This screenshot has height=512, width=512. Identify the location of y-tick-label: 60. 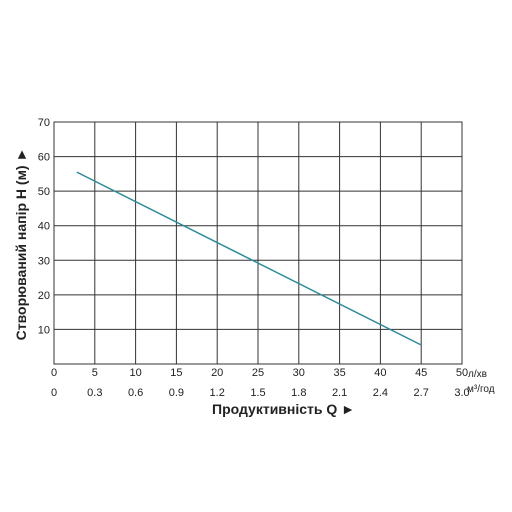
(44, 158).